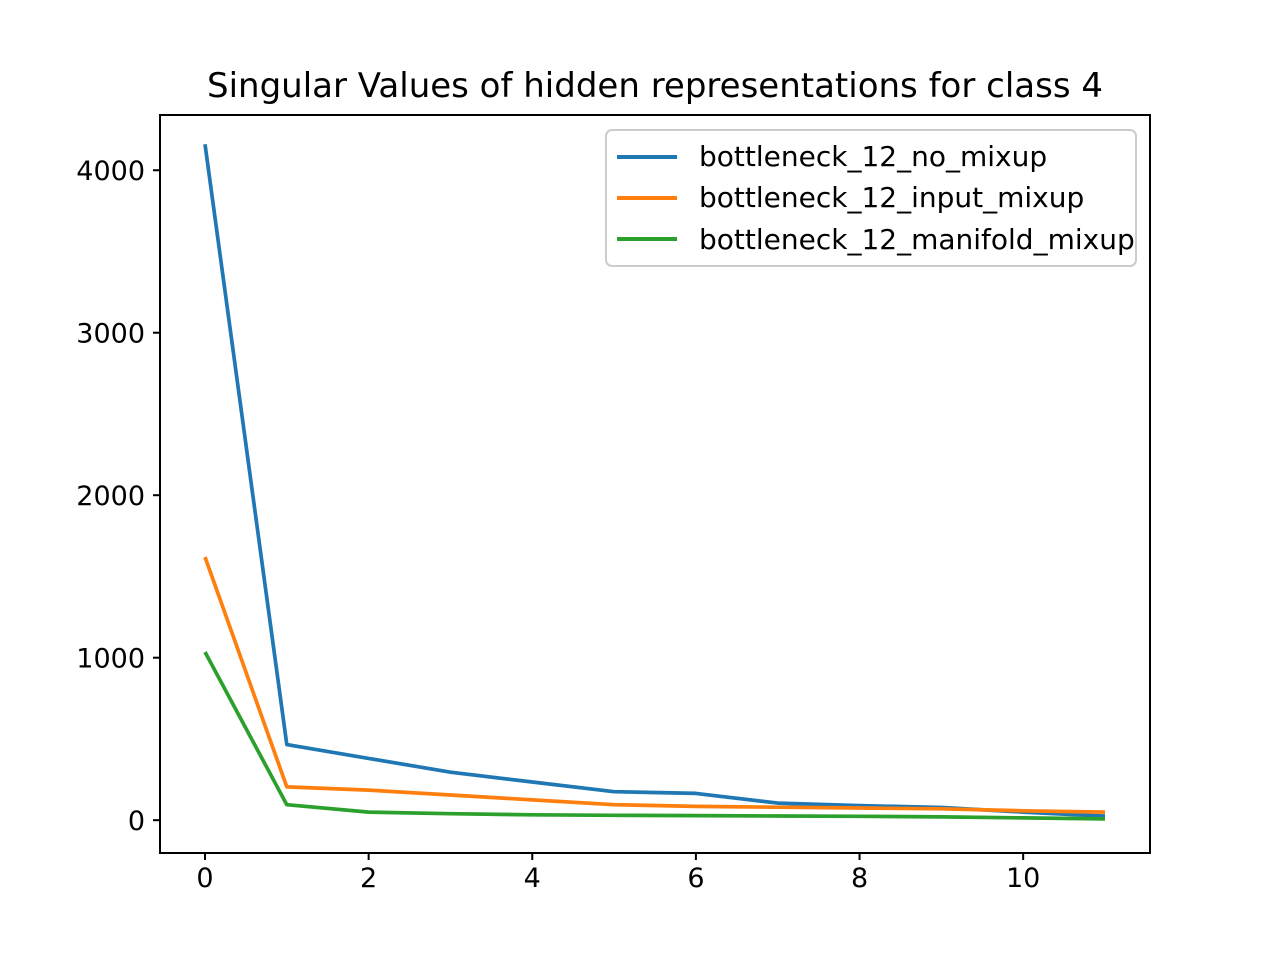 The width and height of the screenshot is (1280, 960). What do you see at coordinates (873, 157) in the screenshot?
I see `legend-label: bottleneck_12_no_mixup` at bounding box center [873, 157].